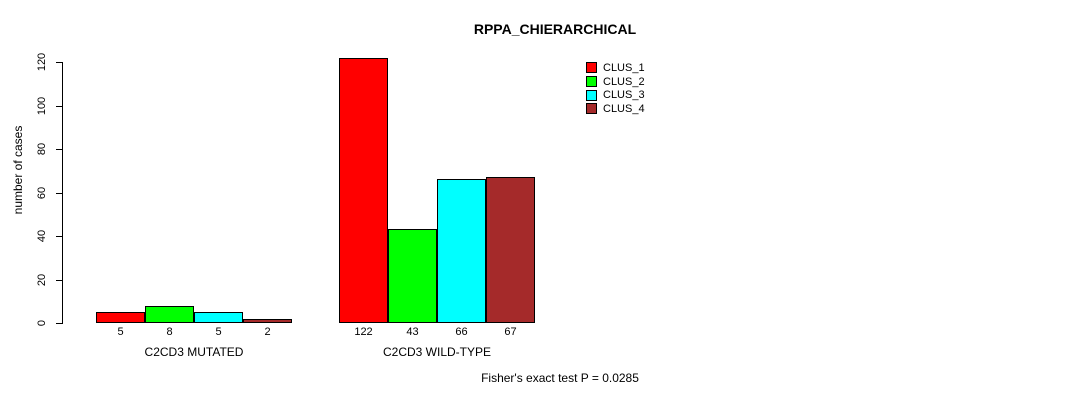  What do you see at coordinates (169, 332) in the screenshot?
I see `bar-value-label: 8` at bounding box center [169, 332].